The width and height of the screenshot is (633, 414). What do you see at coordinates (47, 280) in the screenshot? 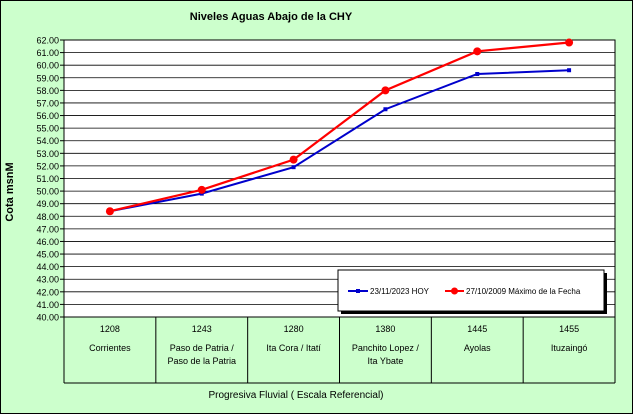
I see `y-tick-label: 43.00` at bounding box center [47, 280].